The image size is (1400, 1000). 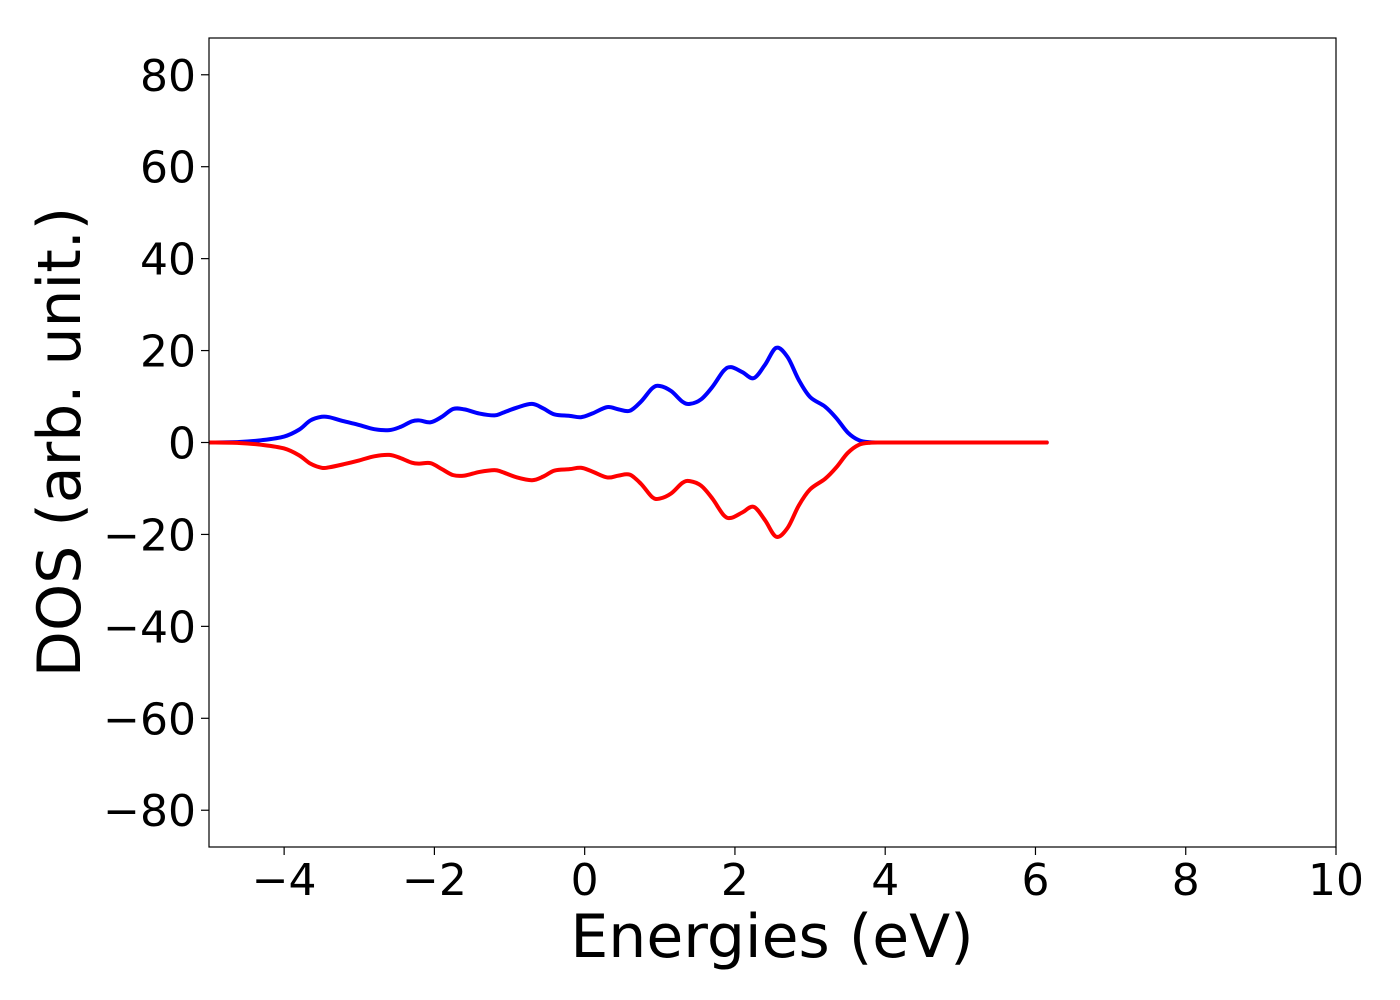 I want to click on x-tick-label: 6, so click(x=1035, y=880).